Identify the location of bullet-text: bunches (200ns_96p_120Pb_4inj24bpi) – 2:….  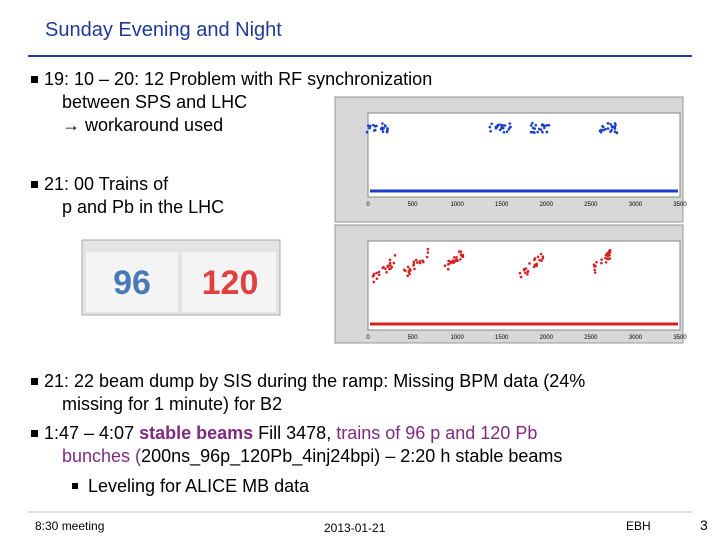
(312, 456).